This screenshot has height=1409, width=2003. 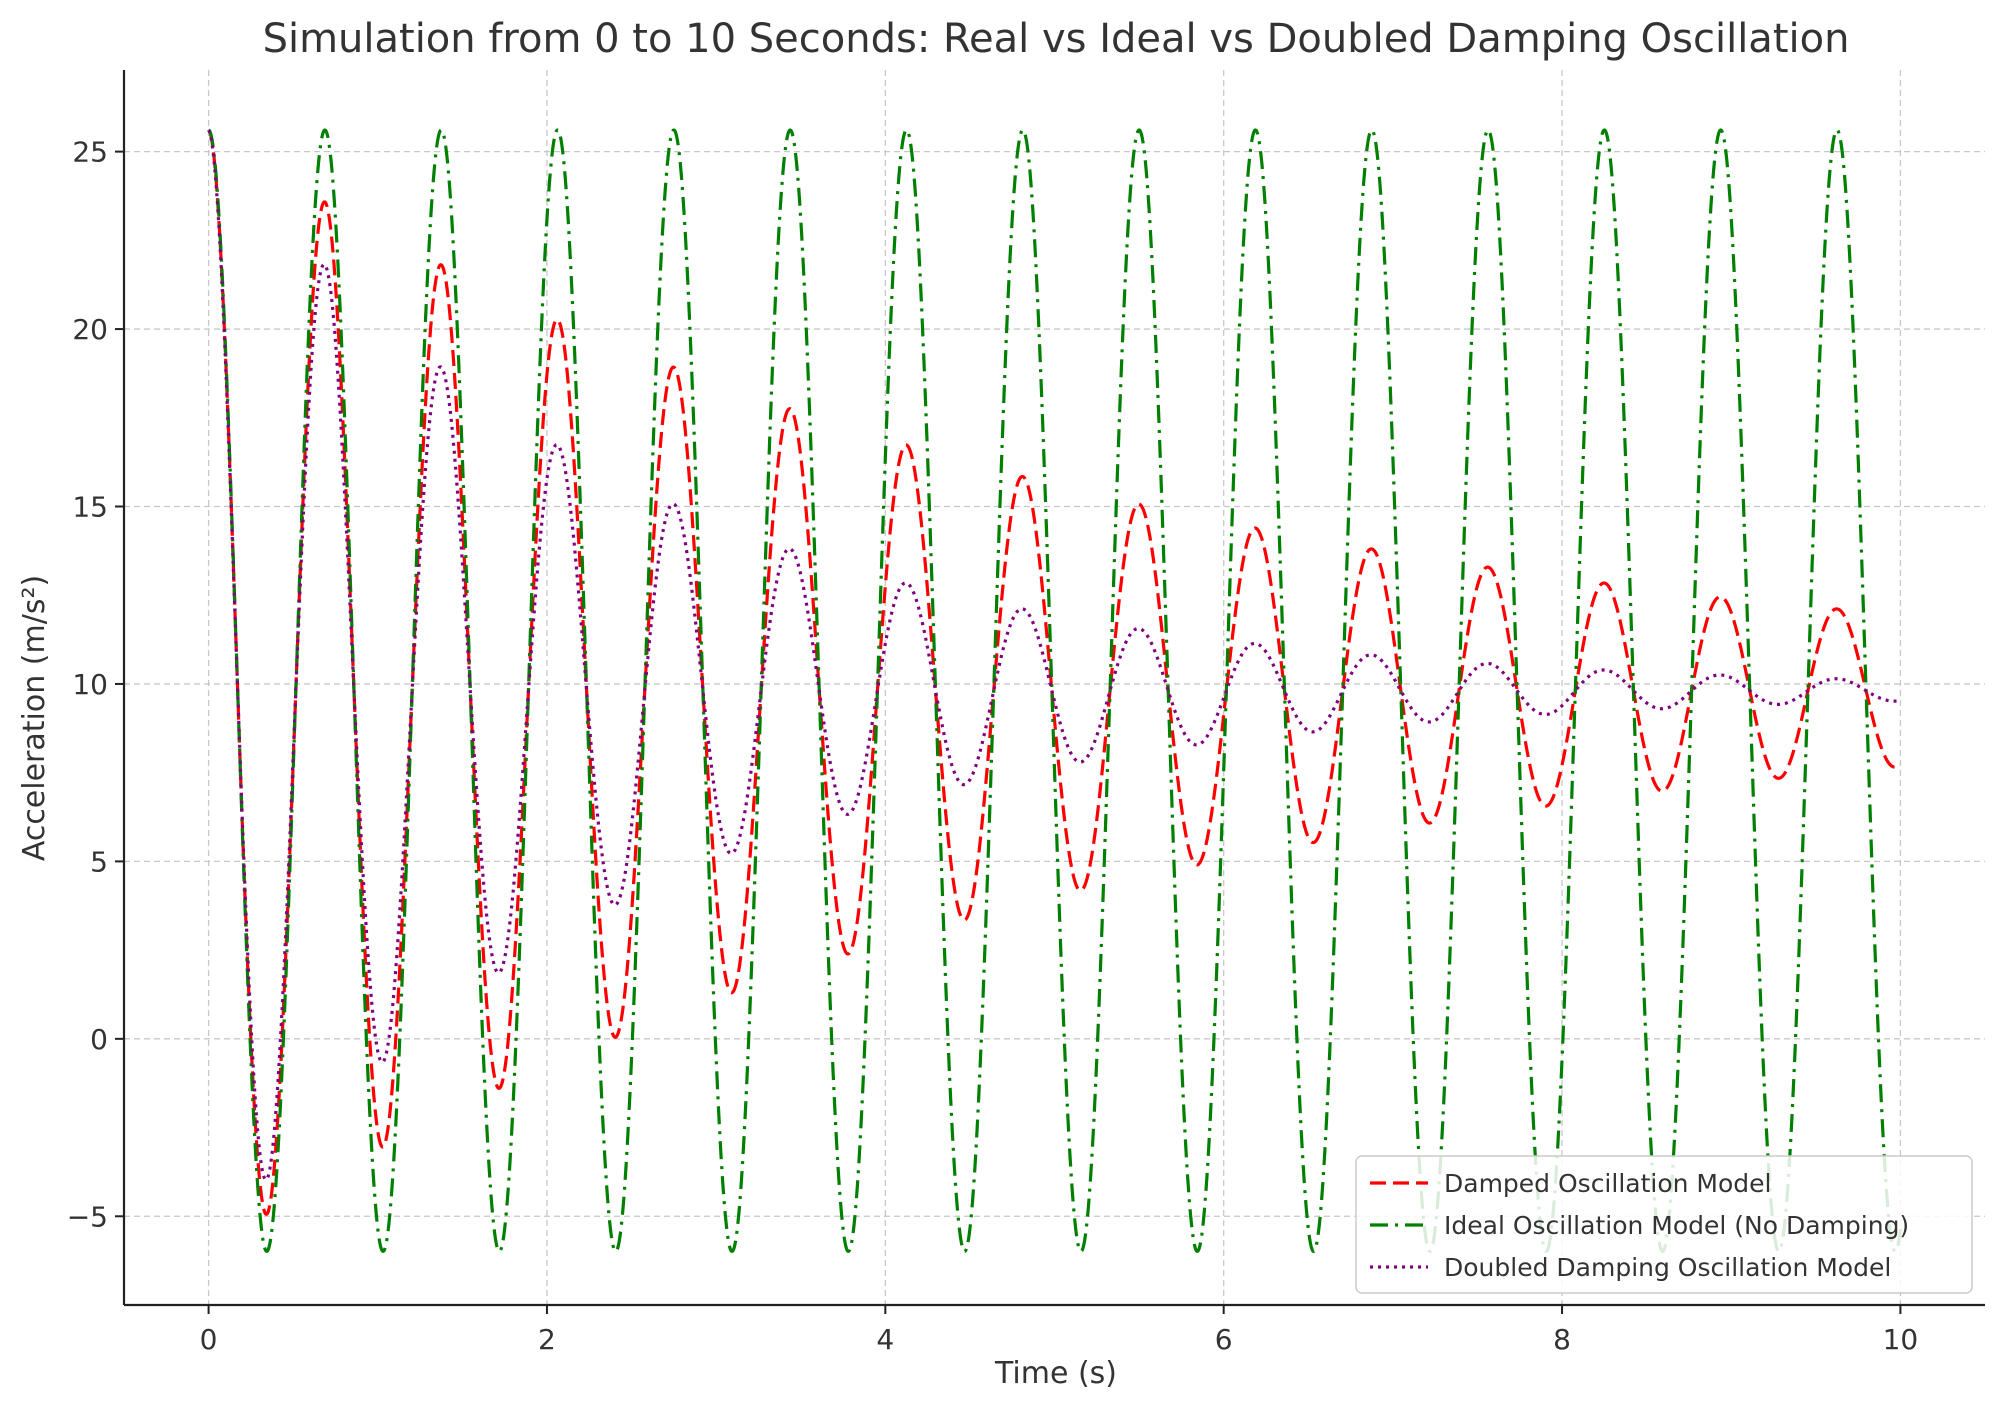 I want to click on x-tick-label: 6, so click(x=1224, y=1339).